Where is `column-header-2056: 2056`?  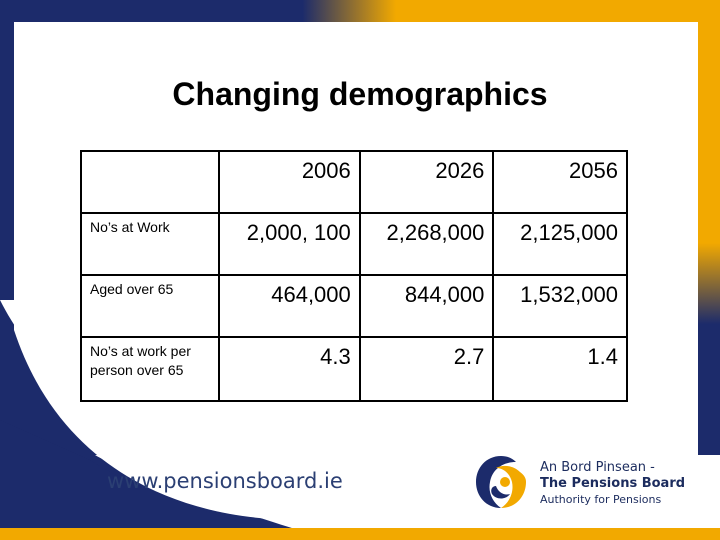
column-header-2056: 2056 is located at coordinates (560, 182).